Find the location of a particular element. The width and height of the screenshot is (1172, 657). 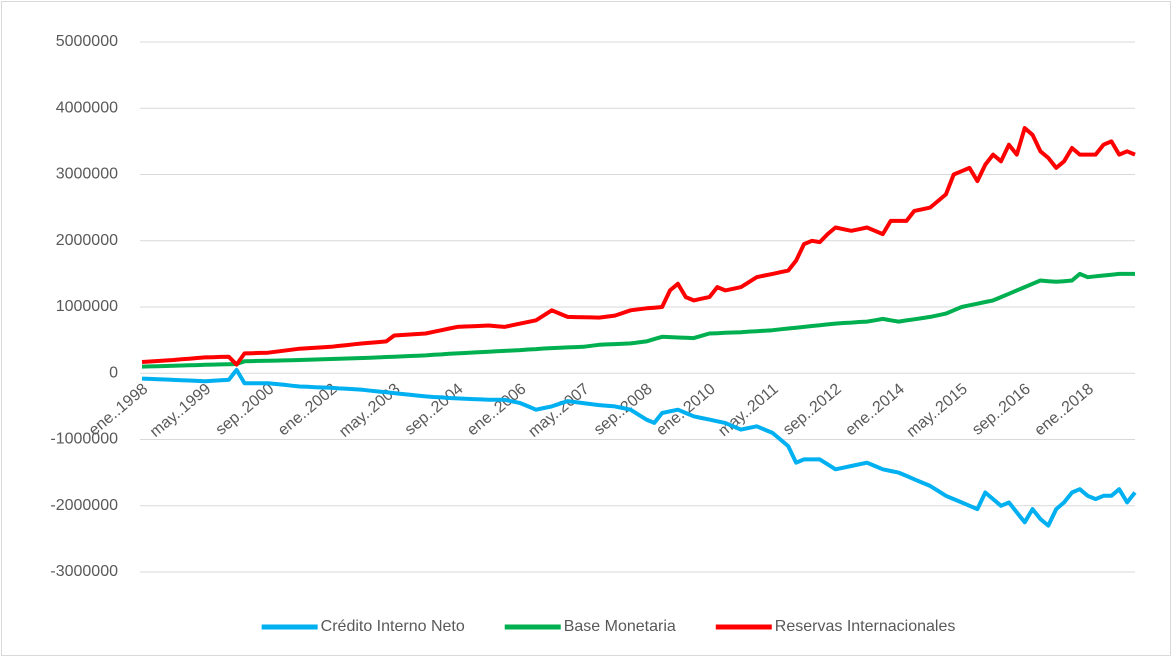

series-line is located at coordinates (638, 320).